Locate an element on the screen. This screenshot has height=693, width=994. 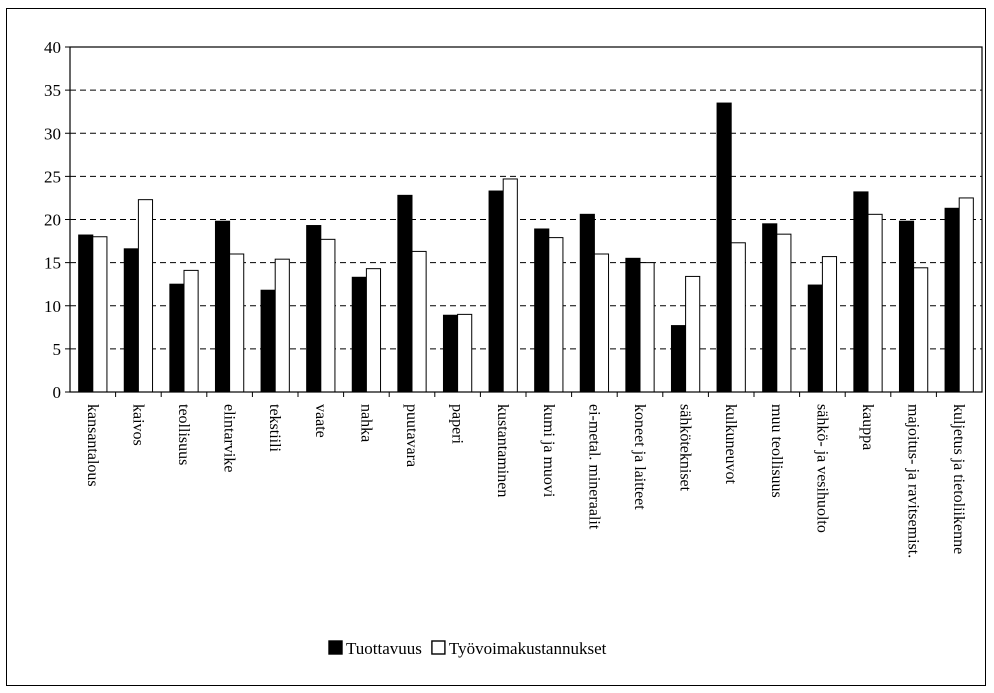
y-tick-label: 35 is located at coordinates (52, 90).